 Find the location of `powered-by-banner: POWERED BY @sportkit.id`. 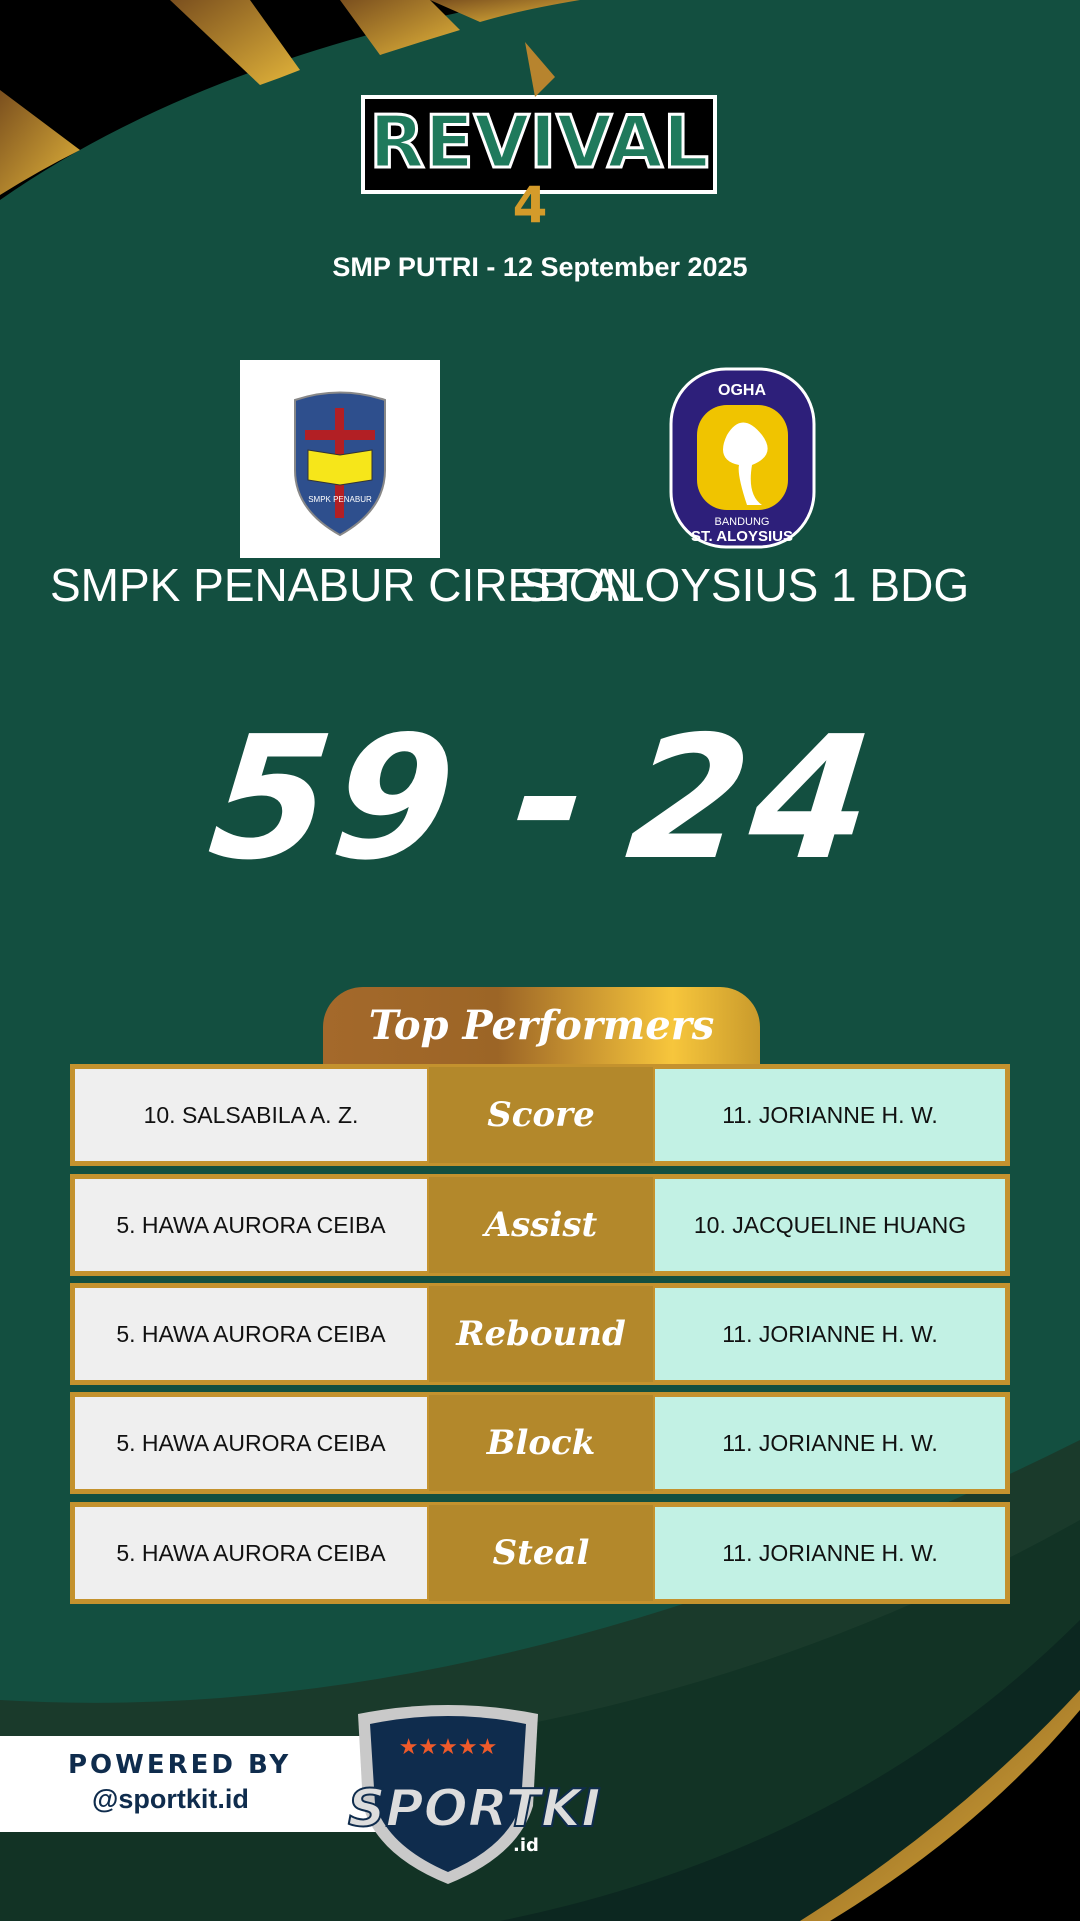

powered-by-banner: POWERED BY @sportkit.id is located at coordinates (202, 1784).